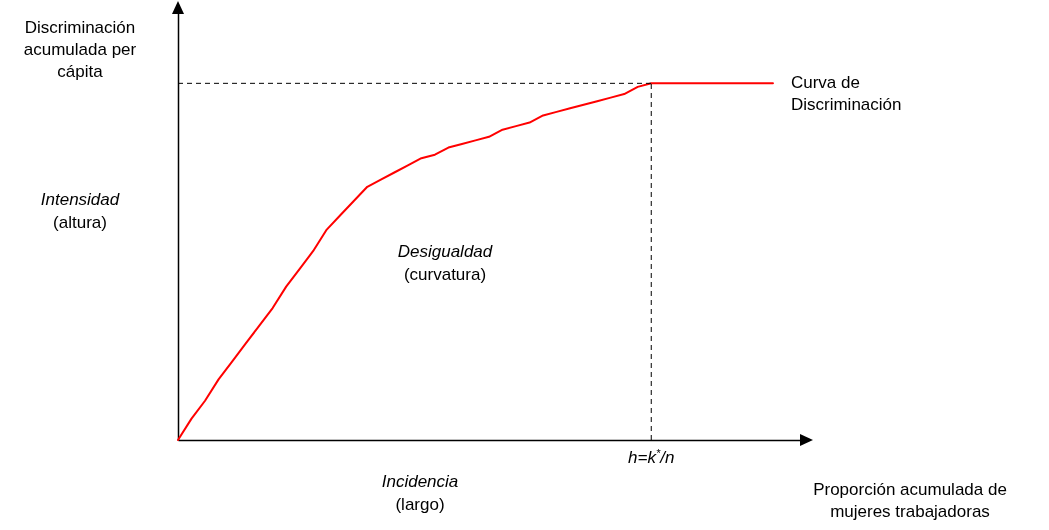 The width and height of the screenshot is (1049, 530). What do you see at coordinates (910, 500) in the screenshot?
I see `x-axis-title: Proporción acumulada de mujeres trabajadoras` at bounding box center [910, 500].